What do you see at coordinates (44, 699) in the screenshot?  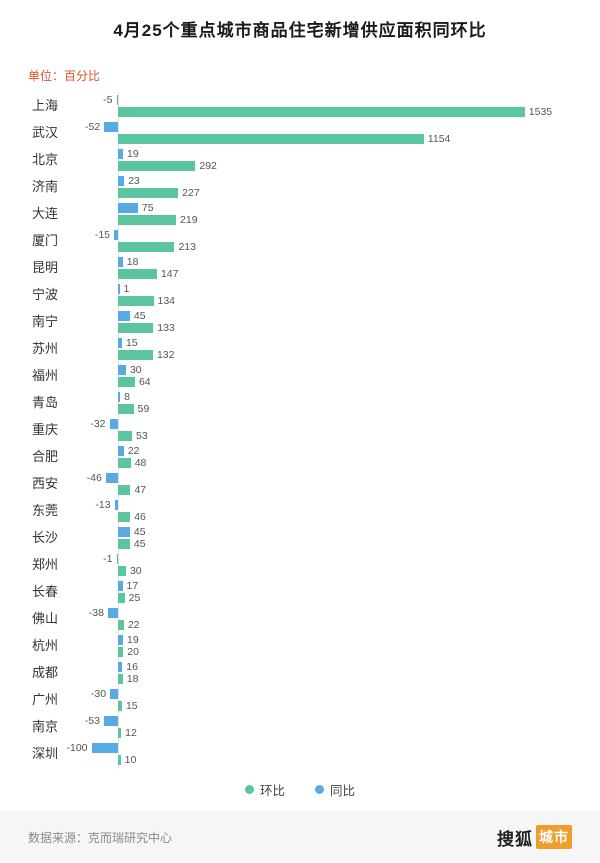 I see `city-label: 广州` at bounding box center [44, 699].